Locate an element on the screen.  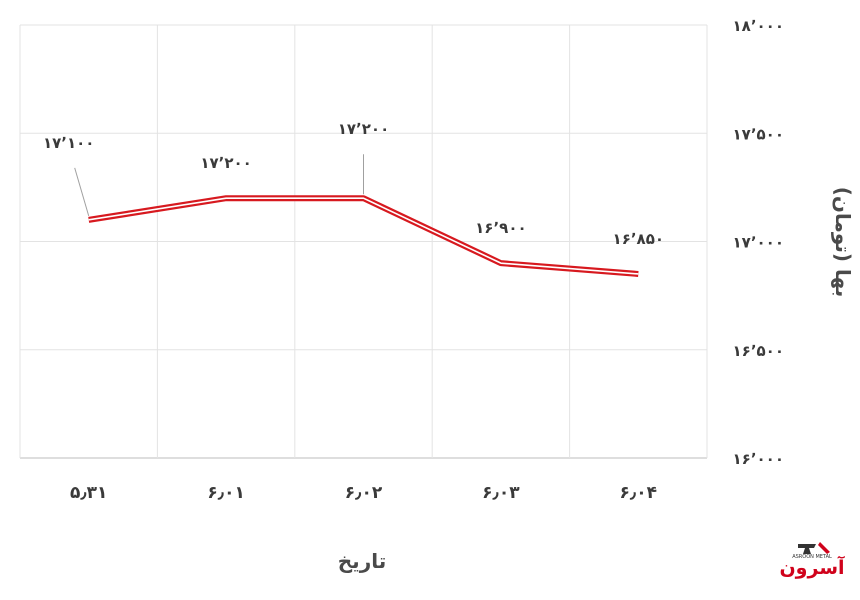
asroon-logo: آسرون ASROON METAL is located at coordinates (812, 560).